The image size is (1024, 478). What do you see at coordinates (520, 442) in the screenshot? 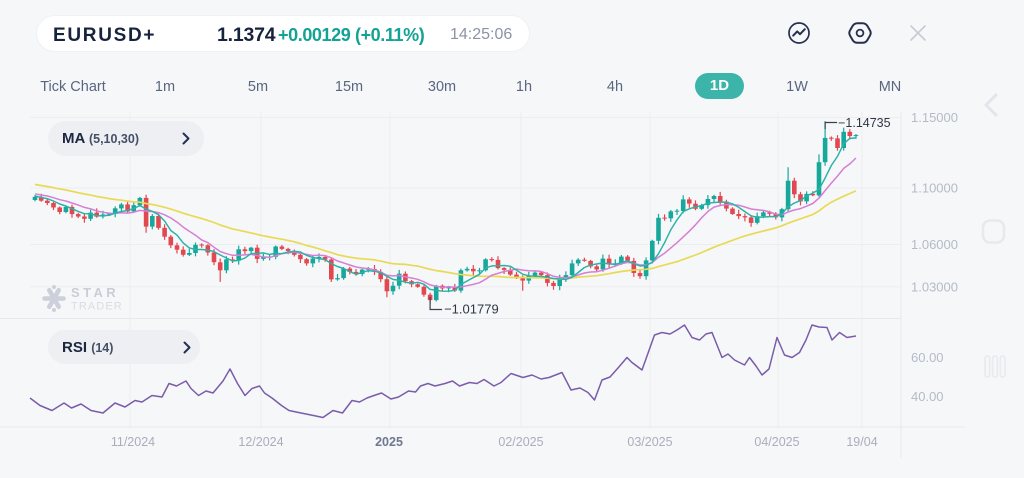
I see `svg-text: 02/2025` at bounding box center [520, 442].